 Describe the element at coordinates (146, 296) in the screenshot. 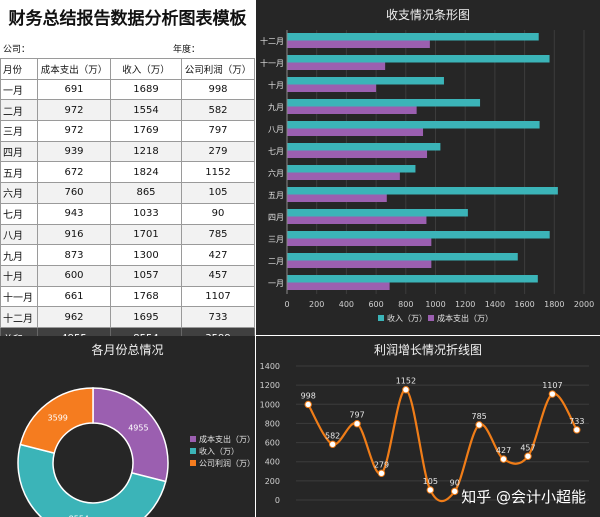

I see `cell-income: 1768` at that location.